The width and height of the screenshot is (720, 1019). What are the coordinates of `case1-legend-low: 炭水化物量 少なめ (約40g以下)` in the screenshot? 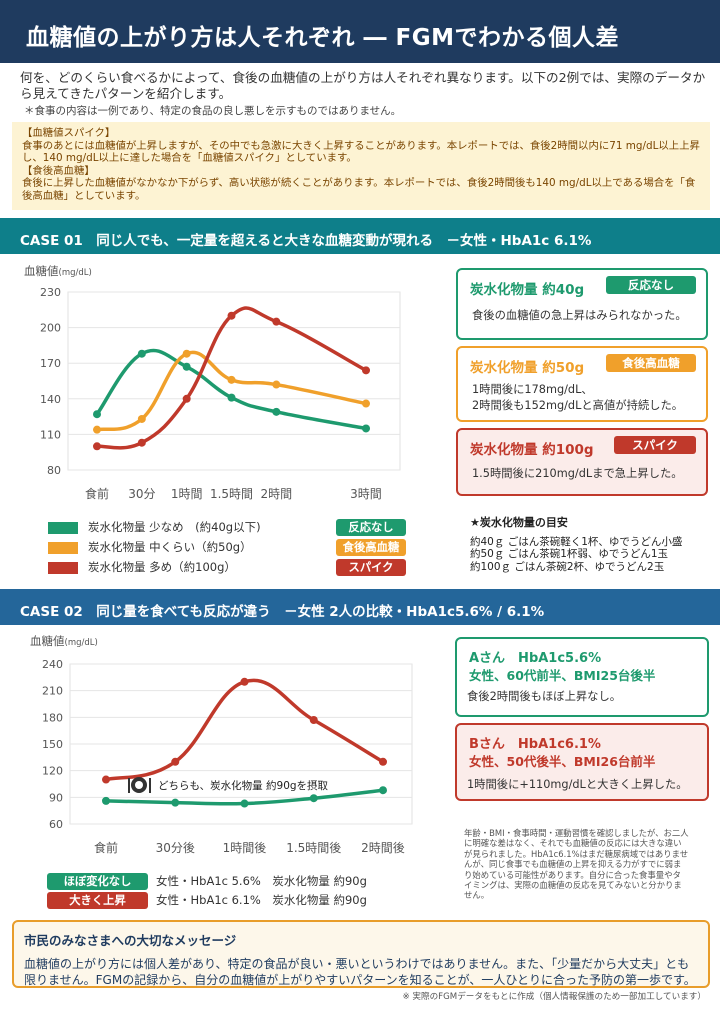 It's located at (228, 528).